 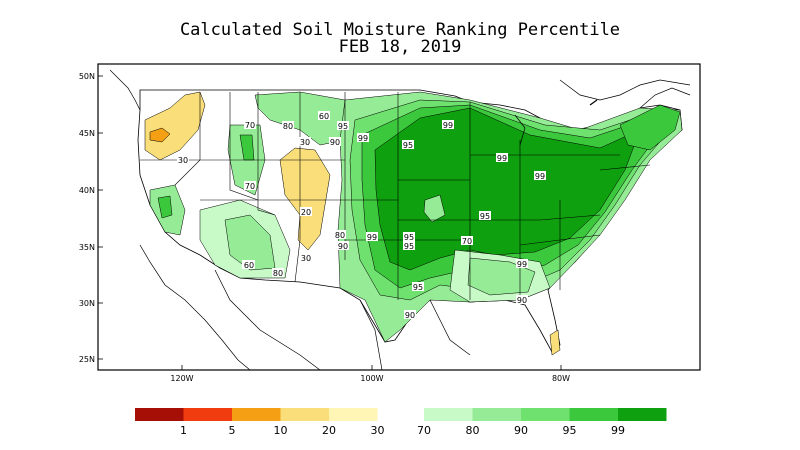 What do you see at coordinates (165, 207) in the screenshot?
I see `wet-area-california-core` at bounding box center [165, 207].